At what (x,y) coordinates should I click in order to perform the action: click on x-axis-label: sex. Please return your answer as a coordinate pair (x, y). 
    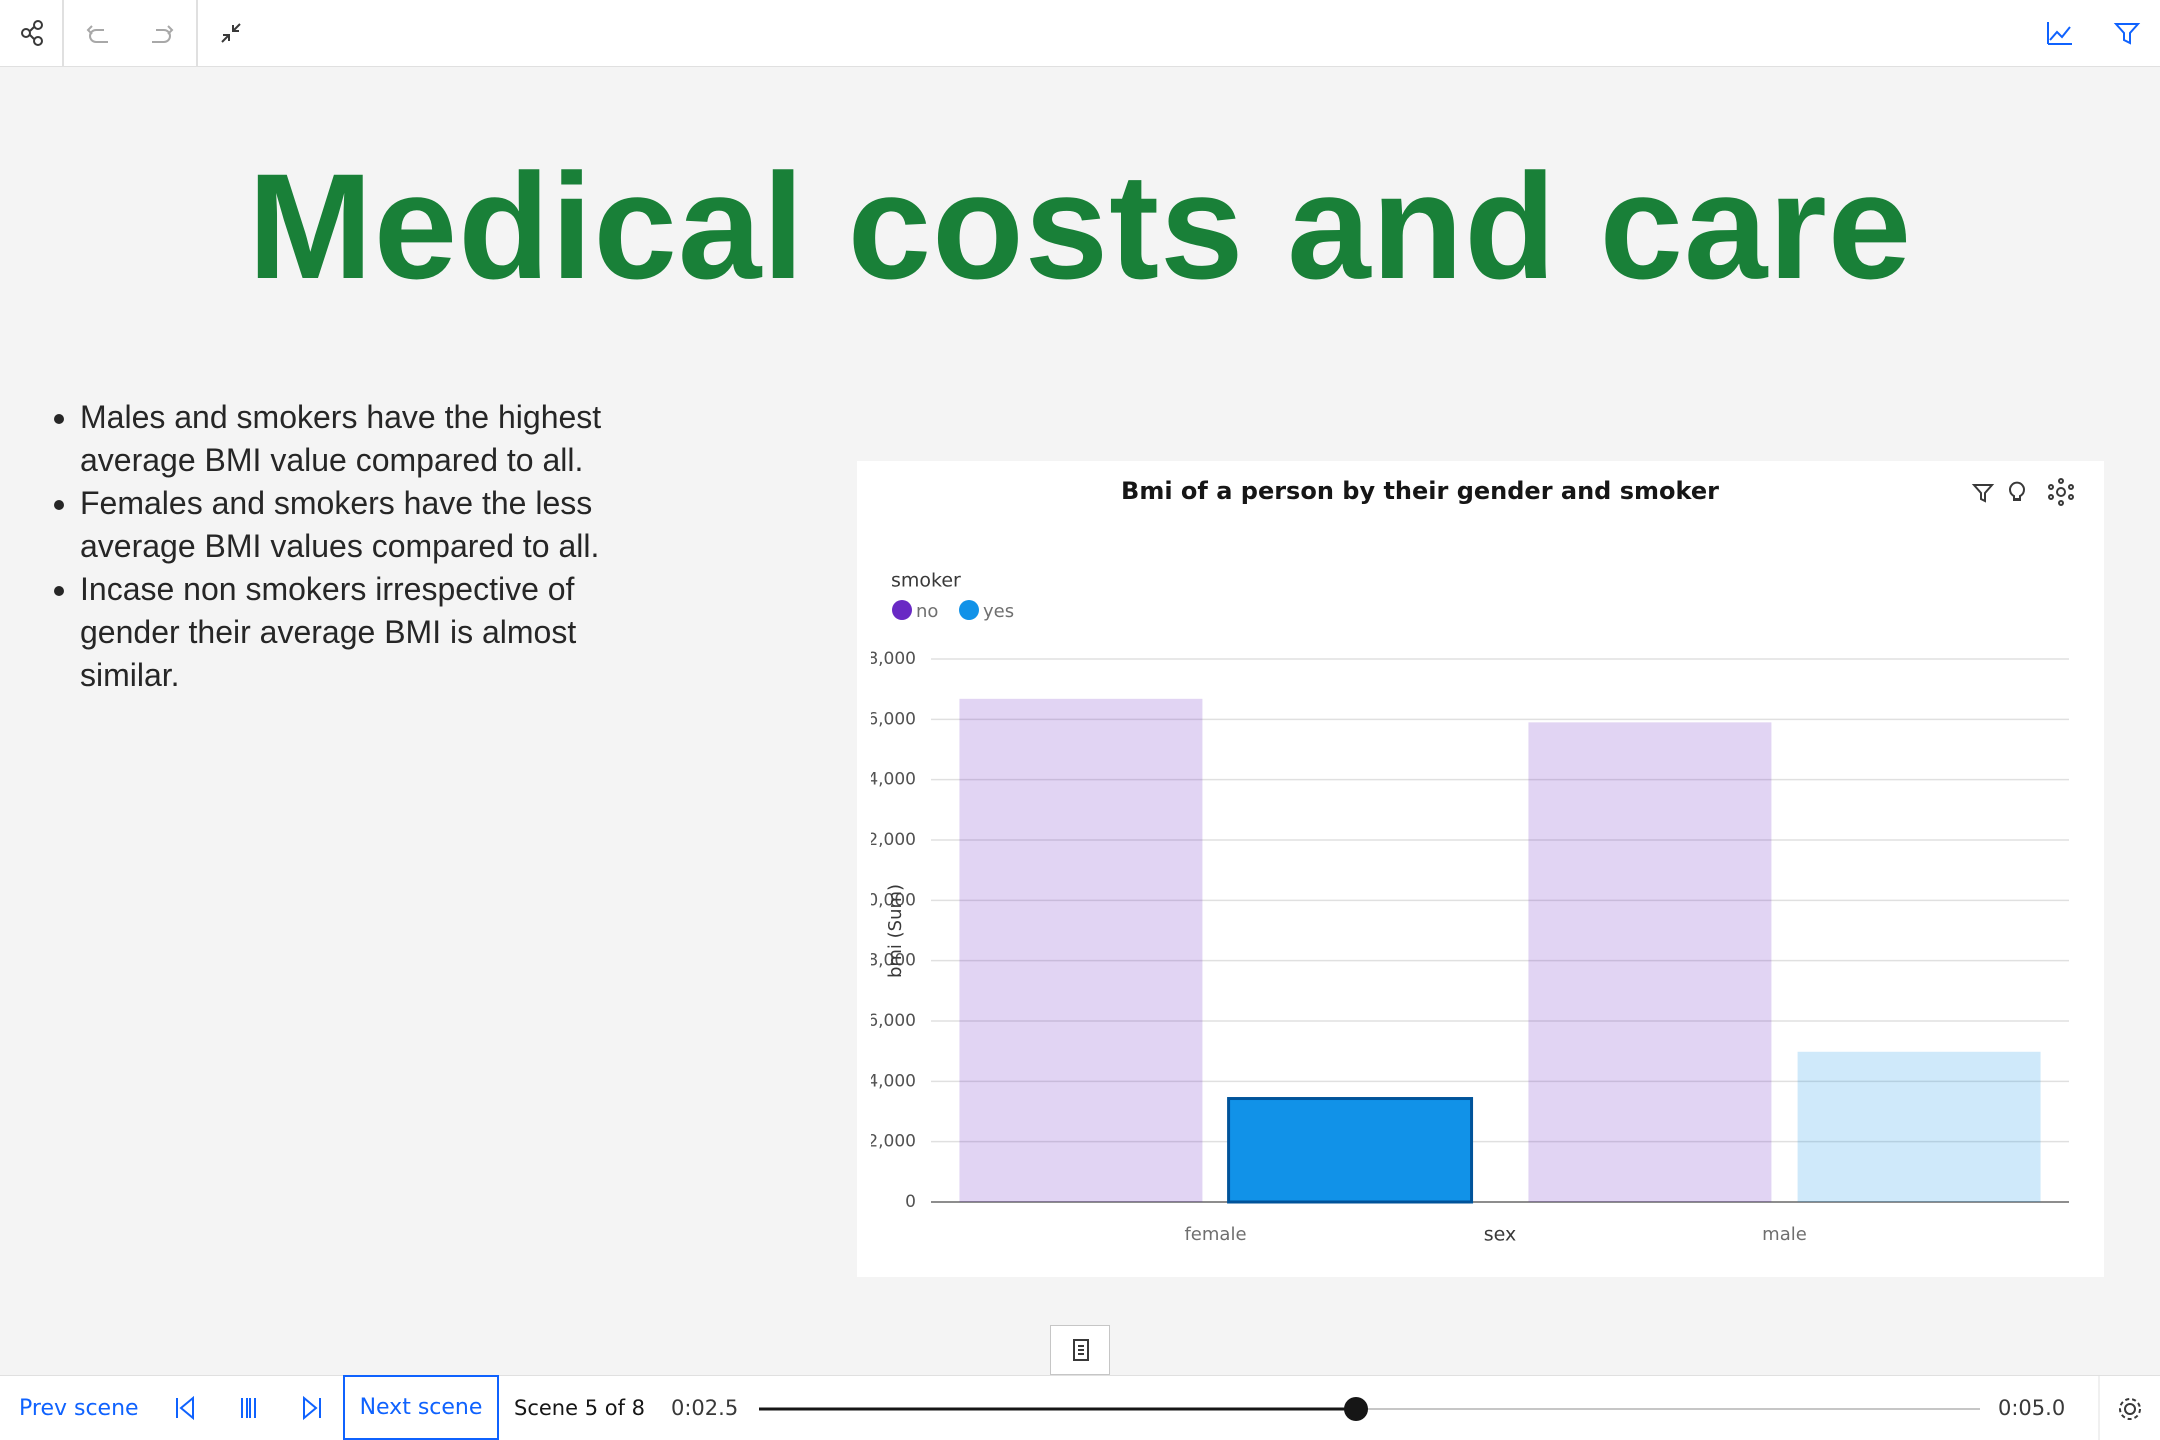
    Looking at the image, I should click on (1500, 1235).